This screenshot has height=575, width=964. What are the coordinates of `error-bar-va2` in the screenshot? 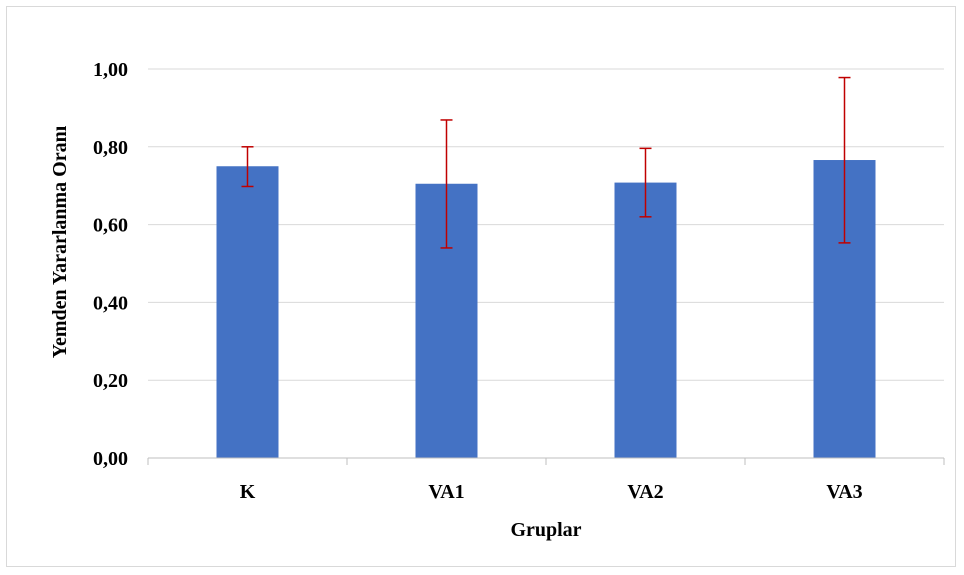 It's located at (645, 182).